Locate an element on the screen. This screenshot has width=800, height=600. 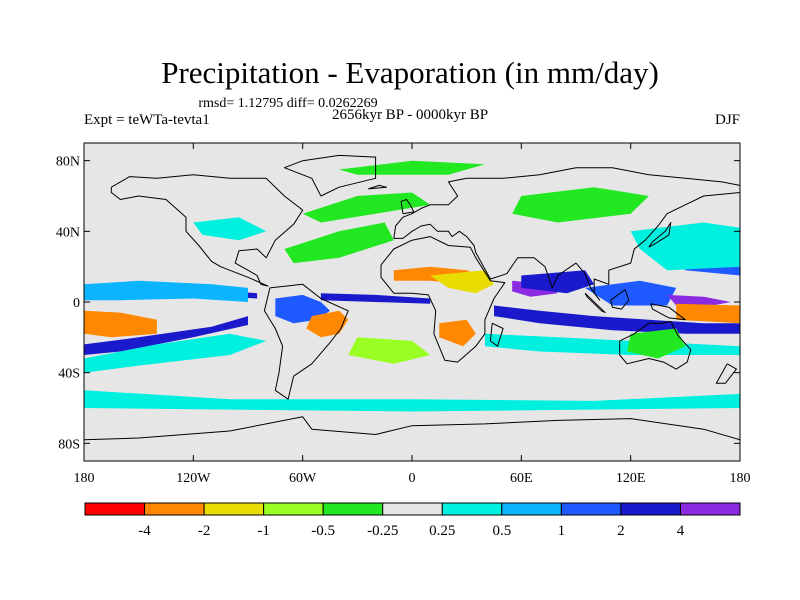
coastline-madagascar is located at coordinates (496, 334).